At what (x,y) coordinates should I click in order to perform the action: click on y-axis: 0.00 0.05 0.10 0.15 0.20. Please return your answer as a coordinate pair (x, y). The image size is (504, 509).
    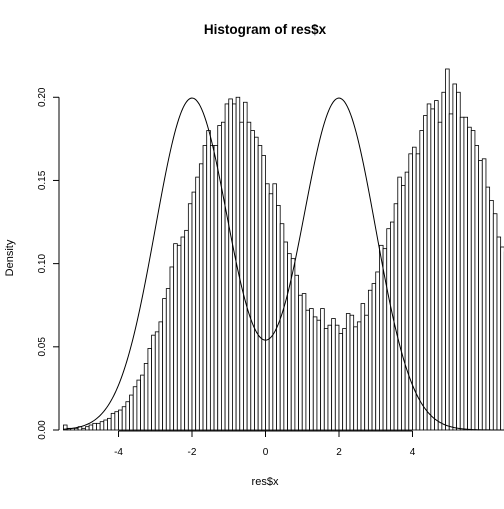
    Looking at the image, I should click on (48, 263).